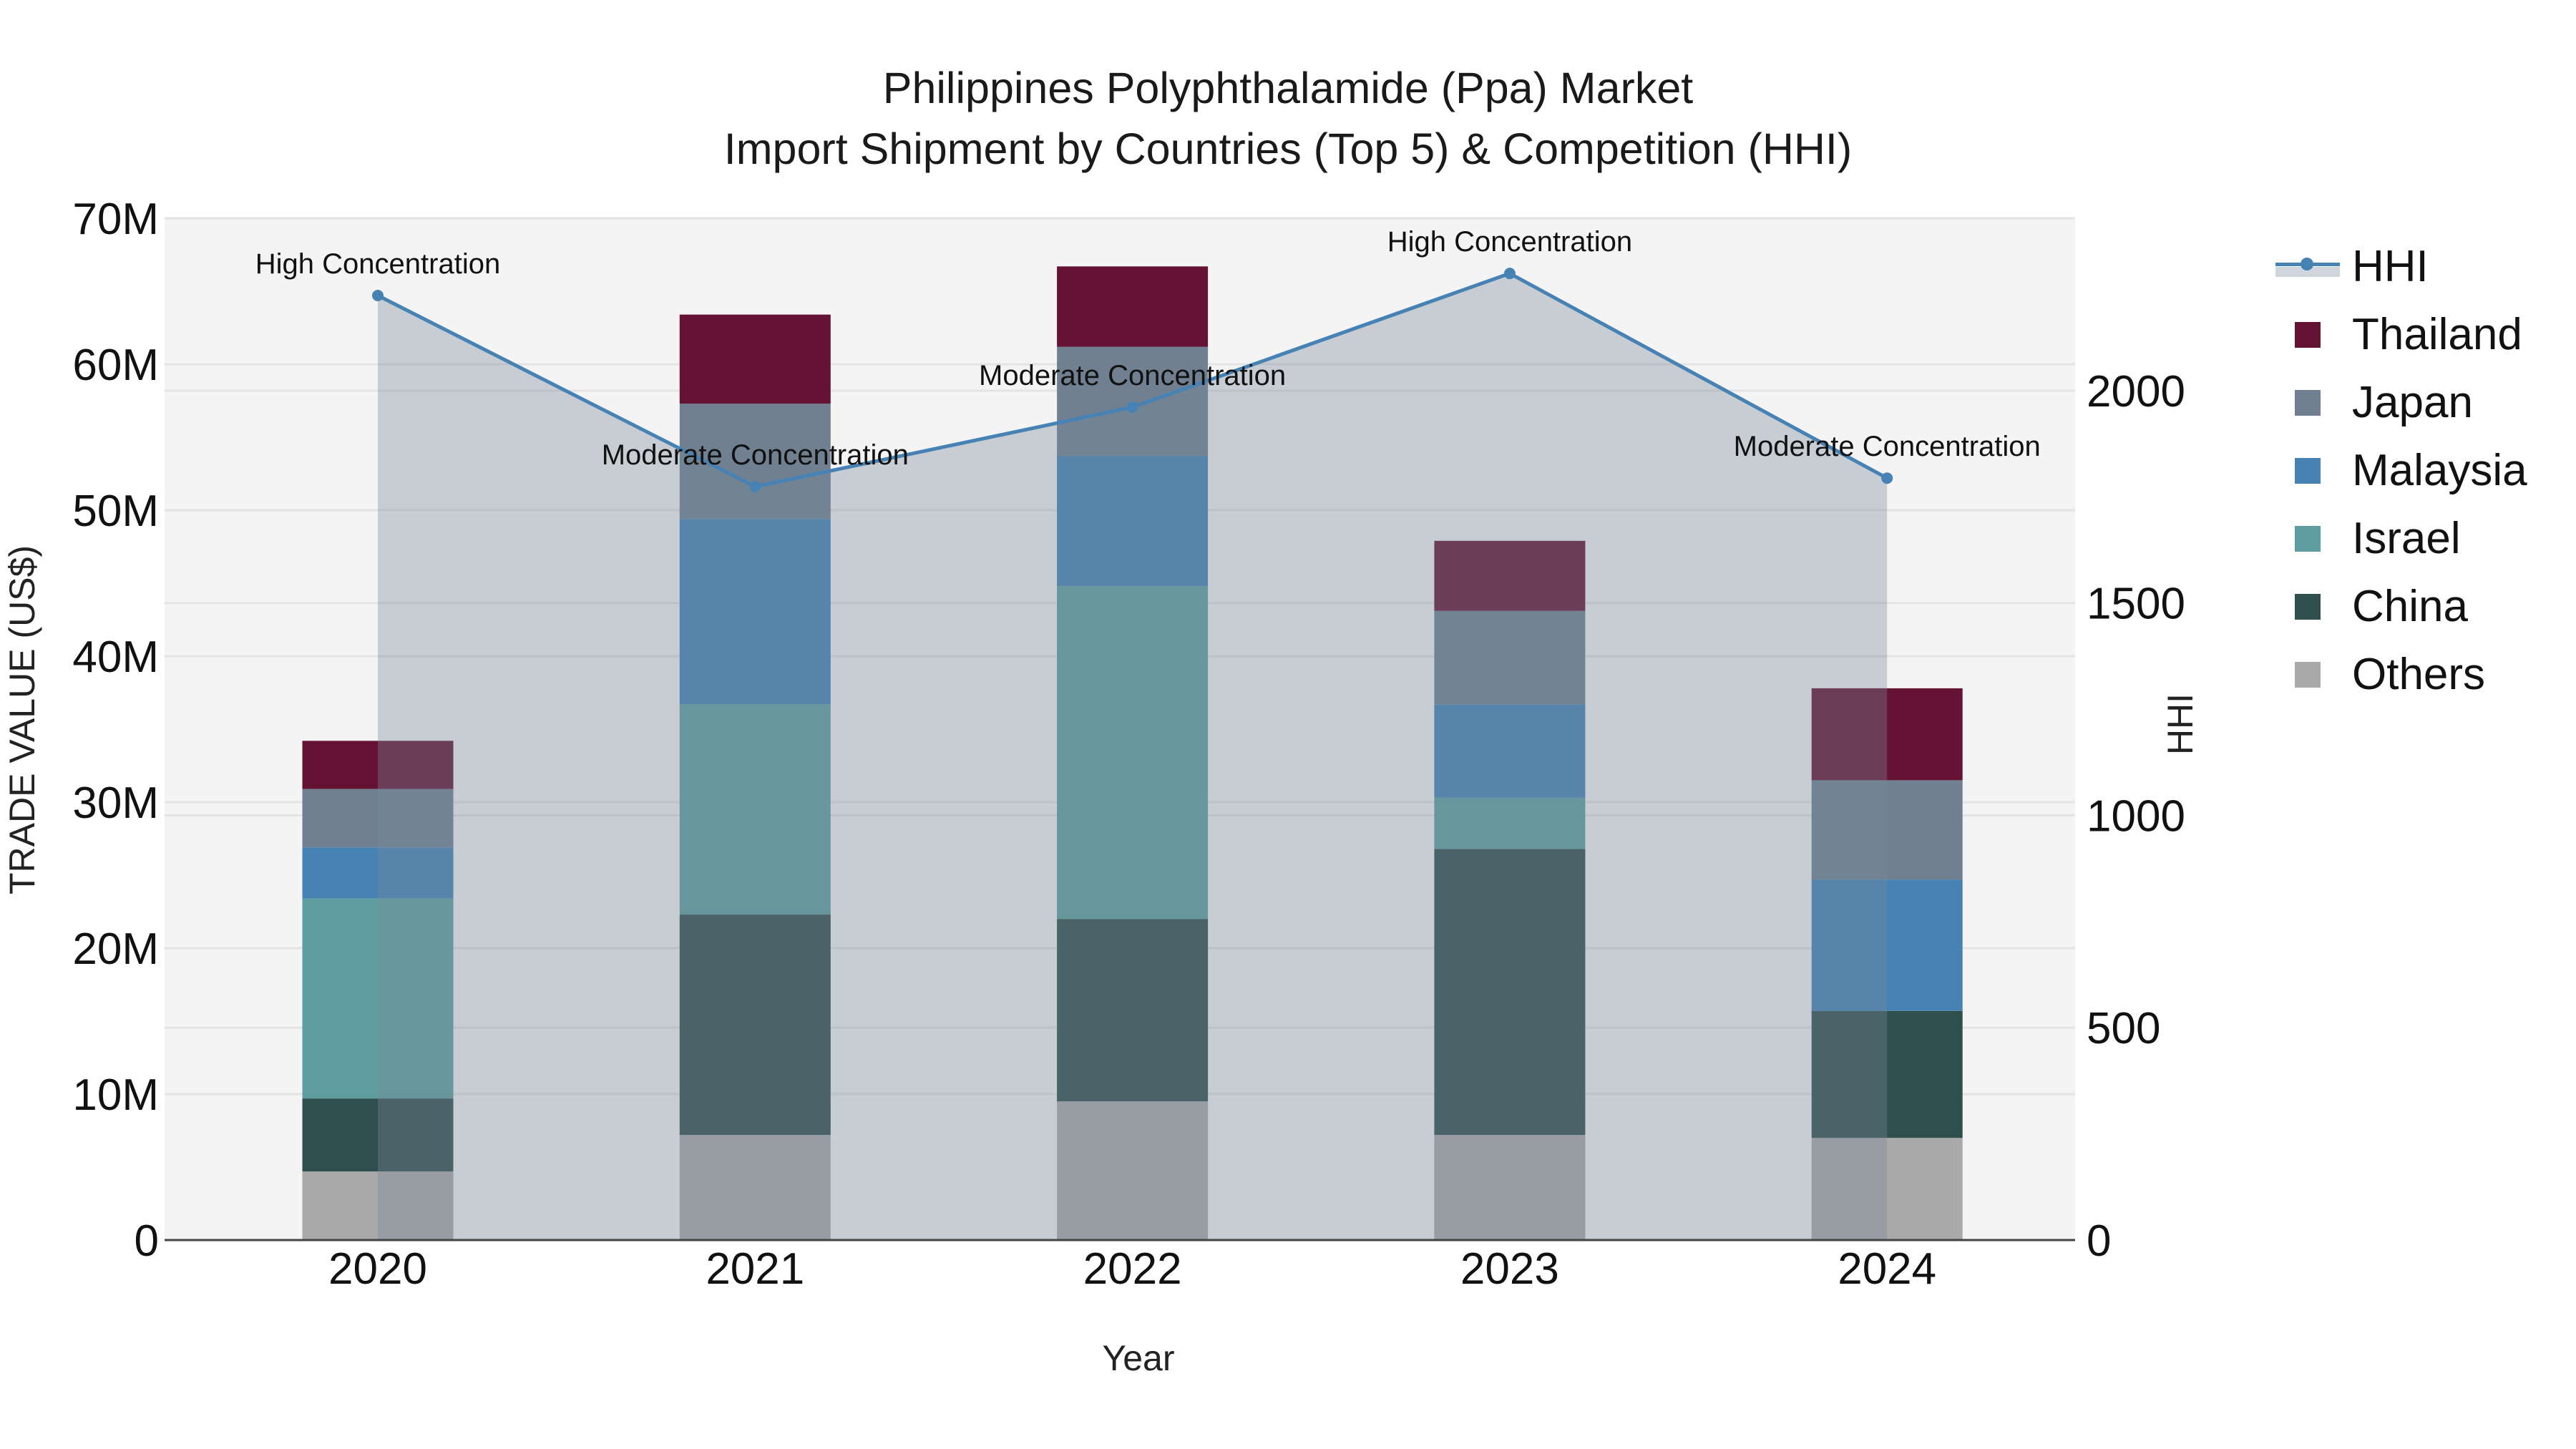 The width and height of the screenshot is (2576, 1449). What do you see at coordinates (115, 511) in the screenshot?
I see `y-left-tick-label: 50M` at bounding box center [115, 511].